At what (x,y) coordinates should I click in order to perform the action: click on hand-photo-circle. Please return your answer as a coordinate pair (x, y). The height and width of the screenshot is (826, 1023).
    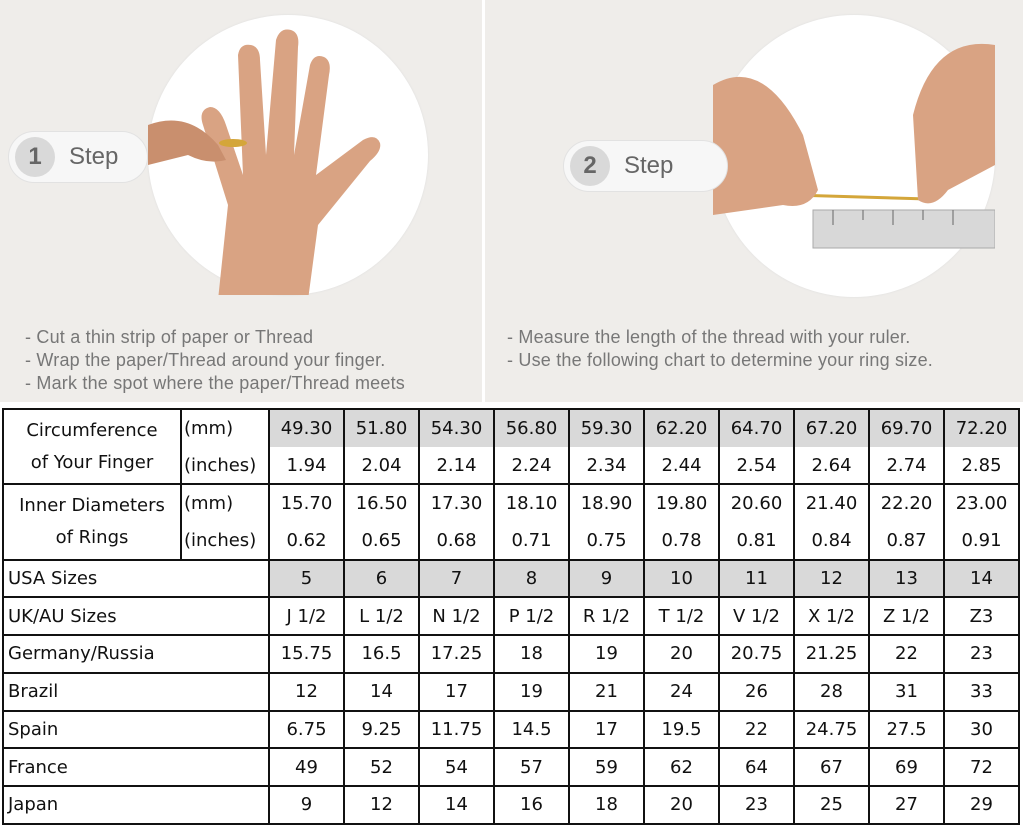
    Looking at the image, I should click on (288, 157).